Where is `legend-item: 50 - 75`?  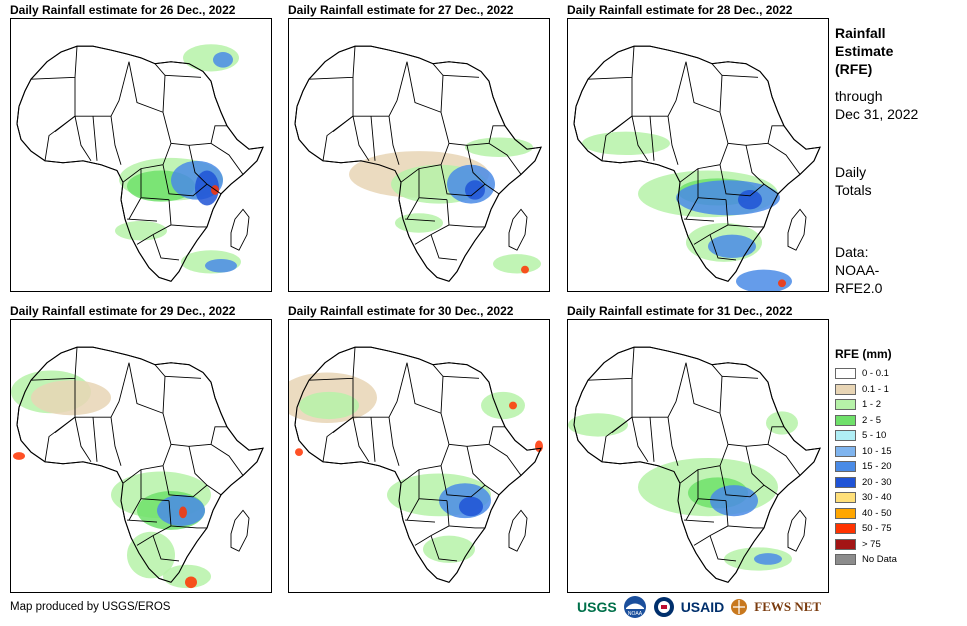 legend-item: 50 - 75 is located at coordinates (866, 529).